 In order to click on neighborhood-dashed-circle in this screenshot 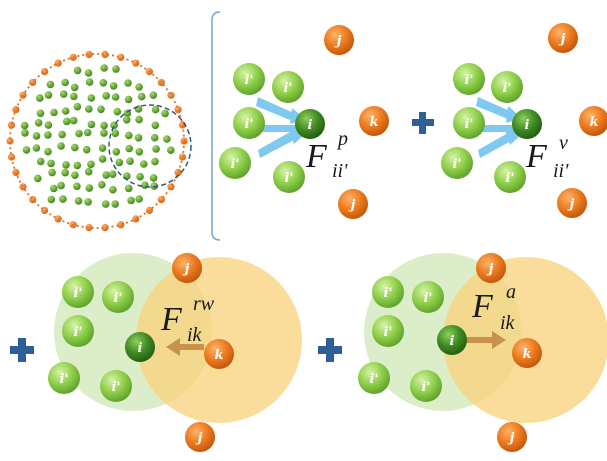, I will do `click(150, 146)`.